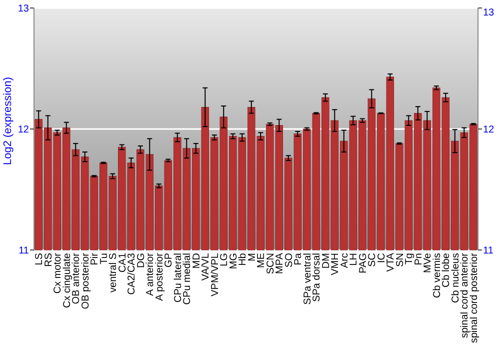 Image resolution: width=500 pixels, height=350 pixels. What do you see at coordinates (141, 260) in the screenshot?
I see `x-tick-label: DG` at bounding box center [141, 260].